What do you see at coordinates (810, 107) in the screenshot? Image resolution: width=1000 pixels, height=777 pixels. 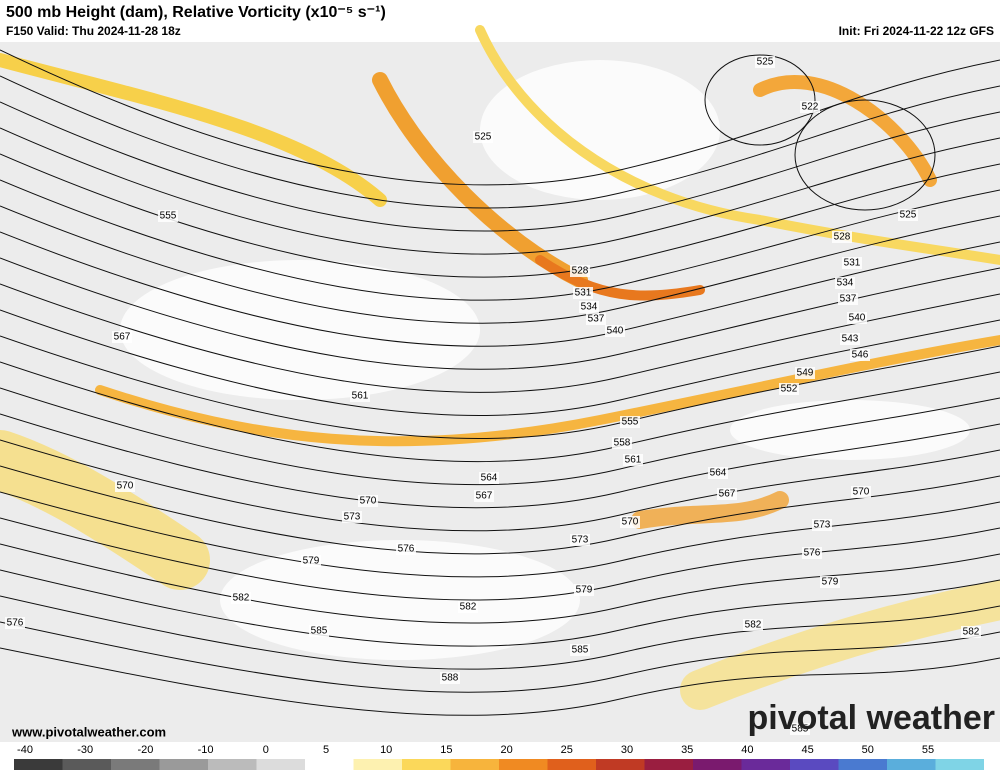 I see `contour-label: 522` at bounding box center [810, 107].